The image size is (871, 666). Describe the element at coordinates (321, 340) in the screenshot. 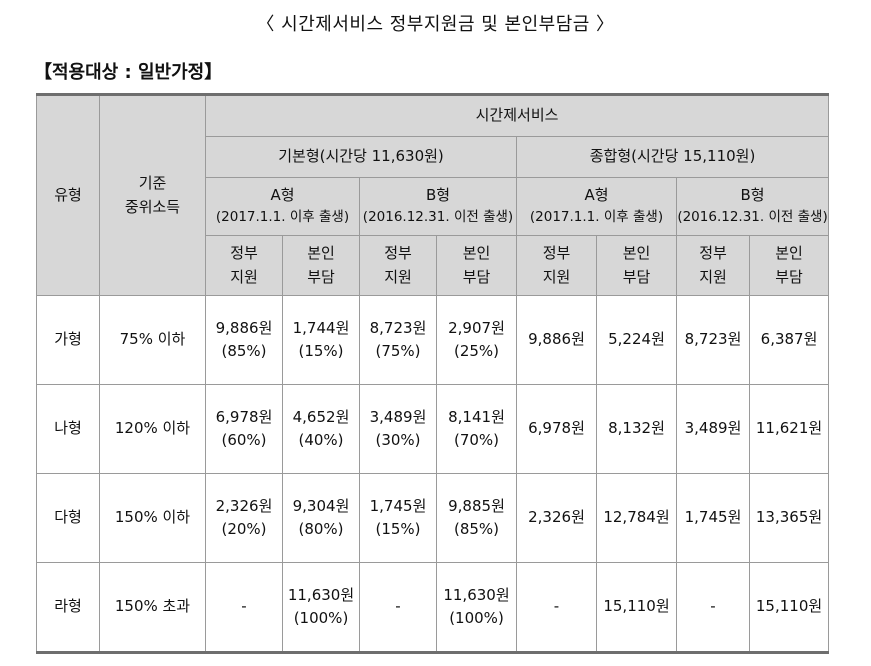

I see `basic-a-self-cell: 1,744원 (15%)` at that location.